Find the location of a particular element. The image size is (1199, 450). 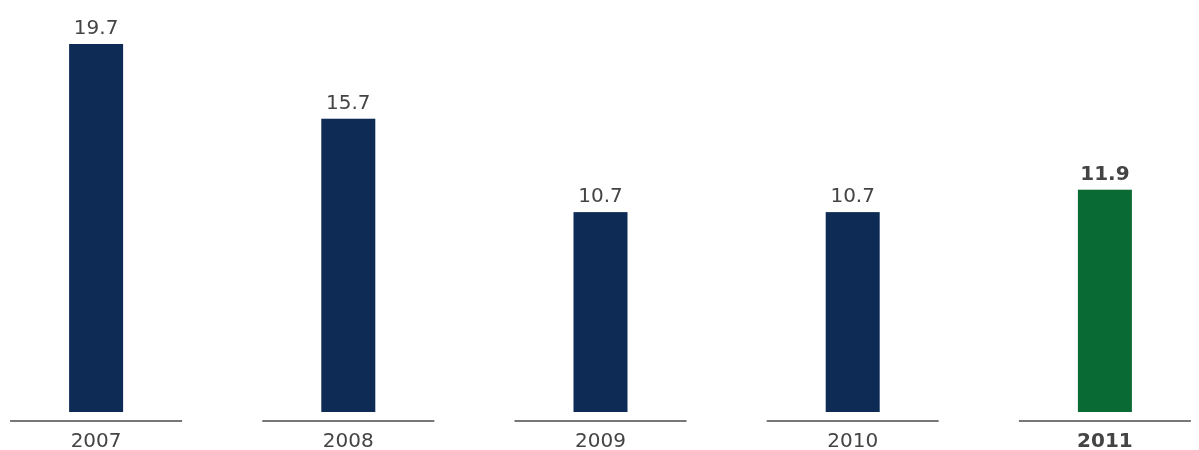

x-tick-label: 2010 is located at coordinates (853, 439).